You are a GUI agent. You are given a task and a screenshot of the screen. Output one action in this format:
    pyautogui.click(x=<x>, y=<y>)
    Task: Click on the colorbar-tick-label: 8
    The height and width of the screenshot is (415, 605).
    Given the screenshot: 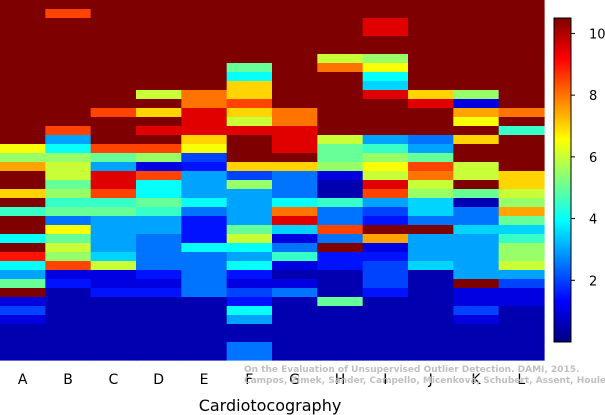 What is the action you would take?
    pyautogui.click(x=593, y=96)
    